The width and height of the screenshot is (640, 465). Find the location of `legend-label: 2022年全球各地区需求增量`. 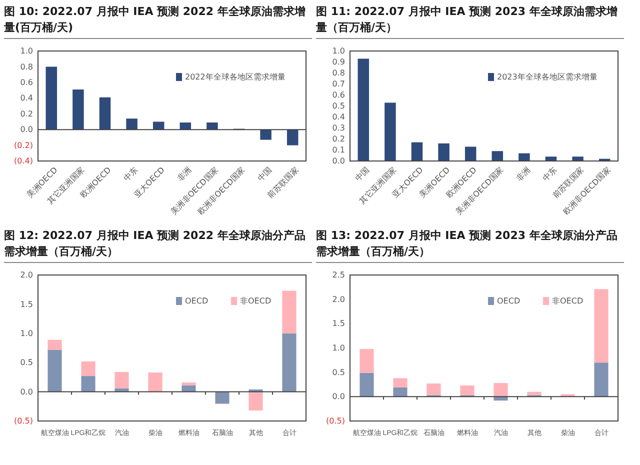

legend-label: 2022年全球各地区需求增量 is located at coordinates (235, 77).